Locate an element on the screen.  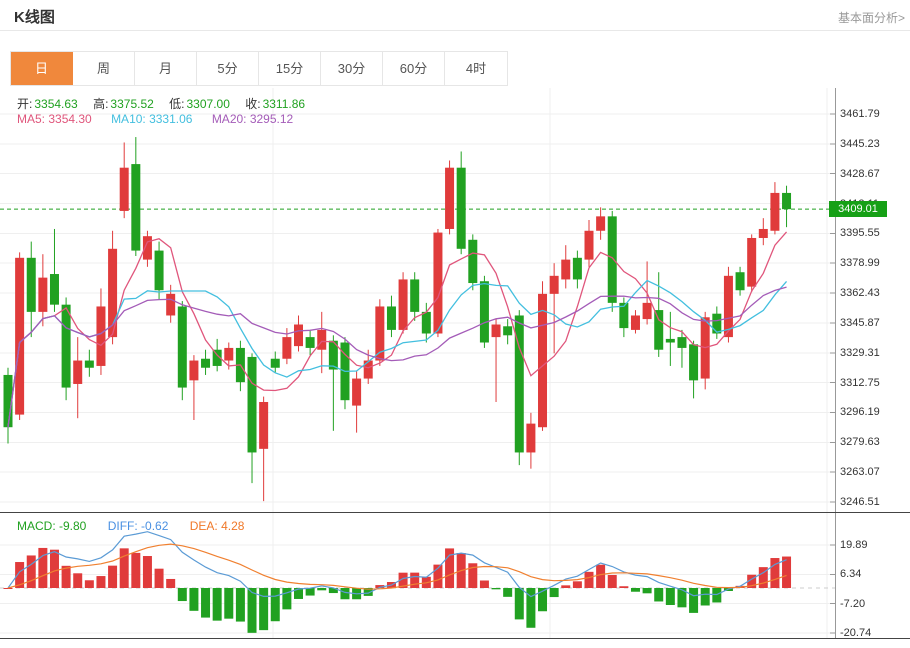
high-label: 高: is located at coordinates (101, 104).